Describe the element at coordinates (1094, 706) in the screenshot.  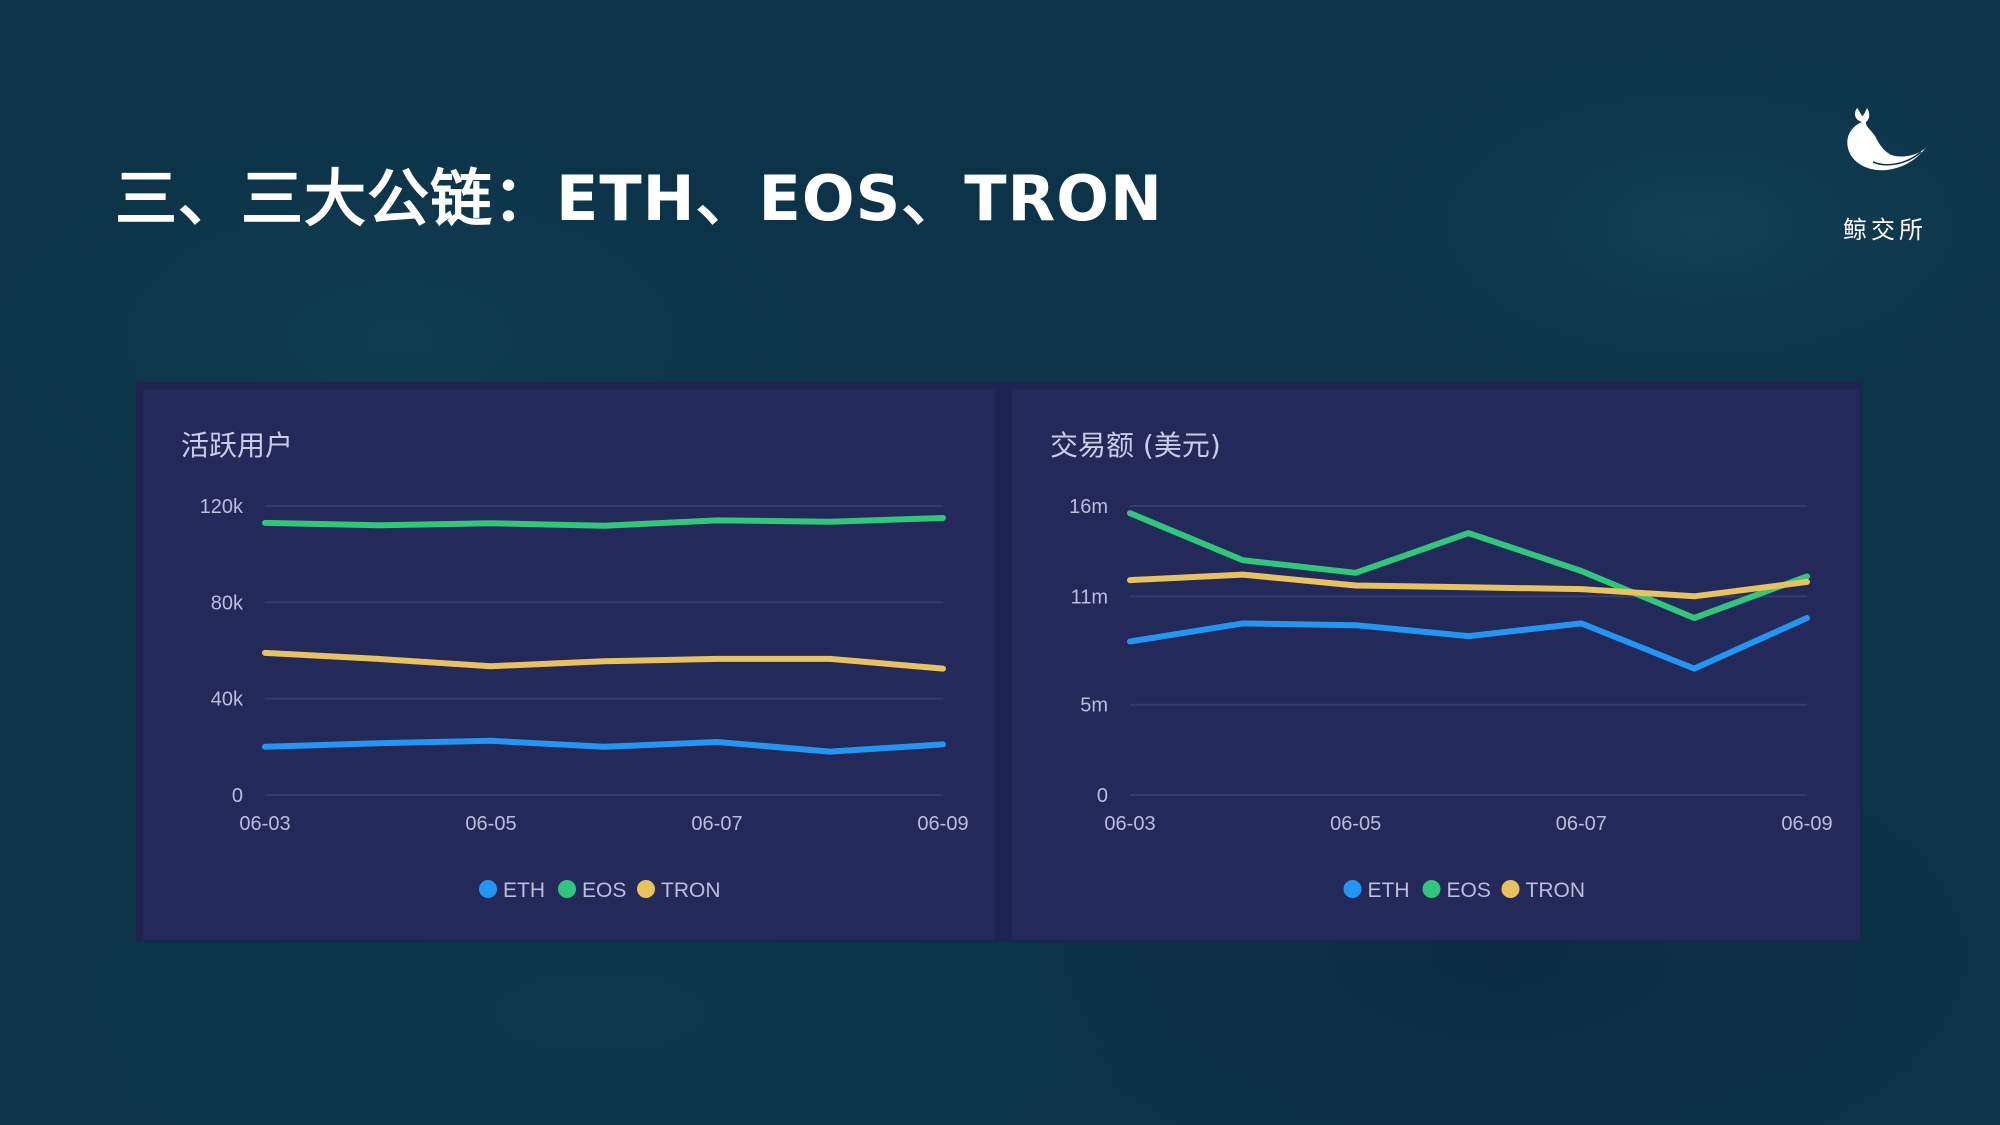
I see `y-tick-label: 5m` at that location.